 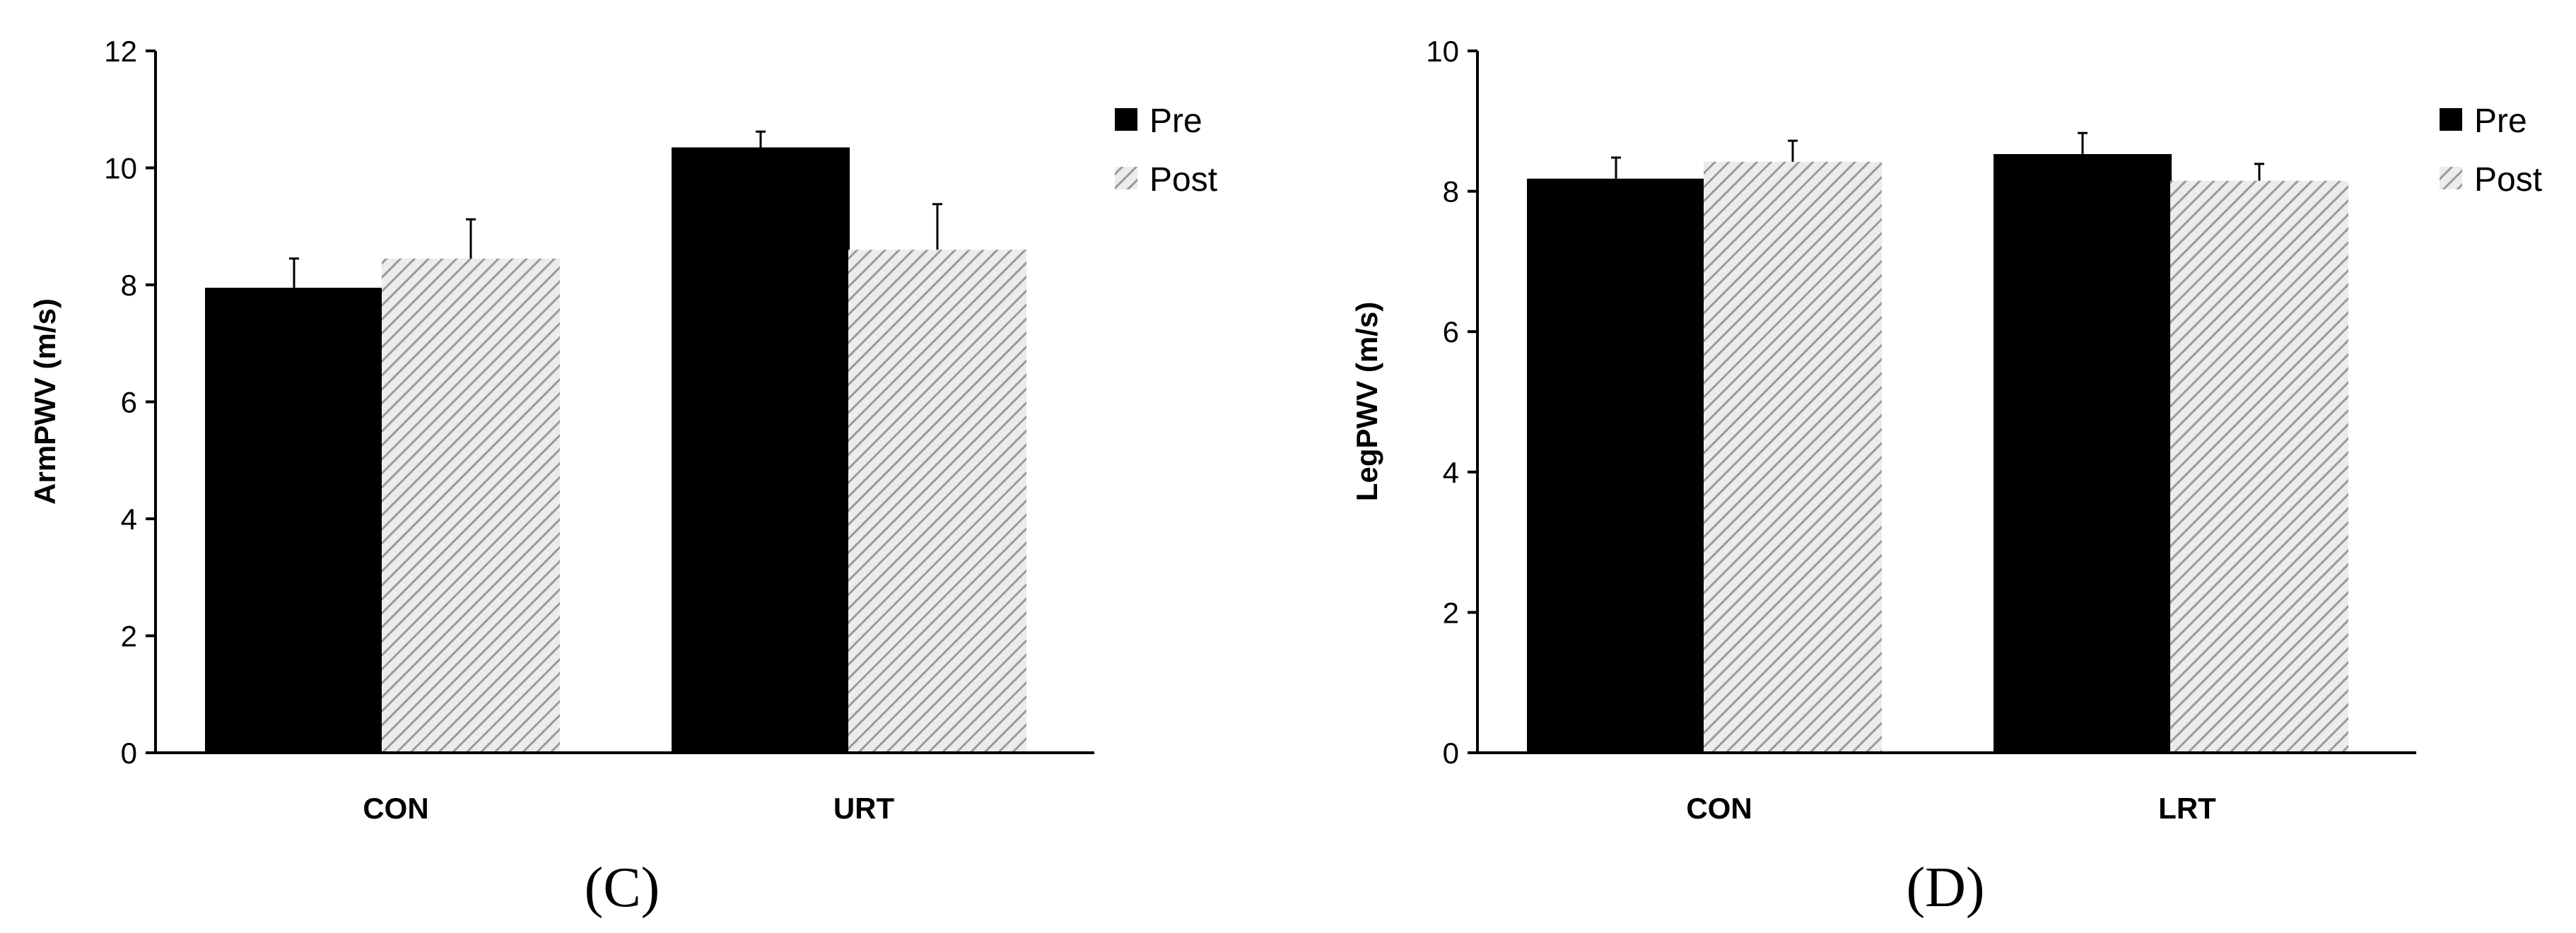 I want to click on panel-c-label: (C), so click(x=622, y=888).